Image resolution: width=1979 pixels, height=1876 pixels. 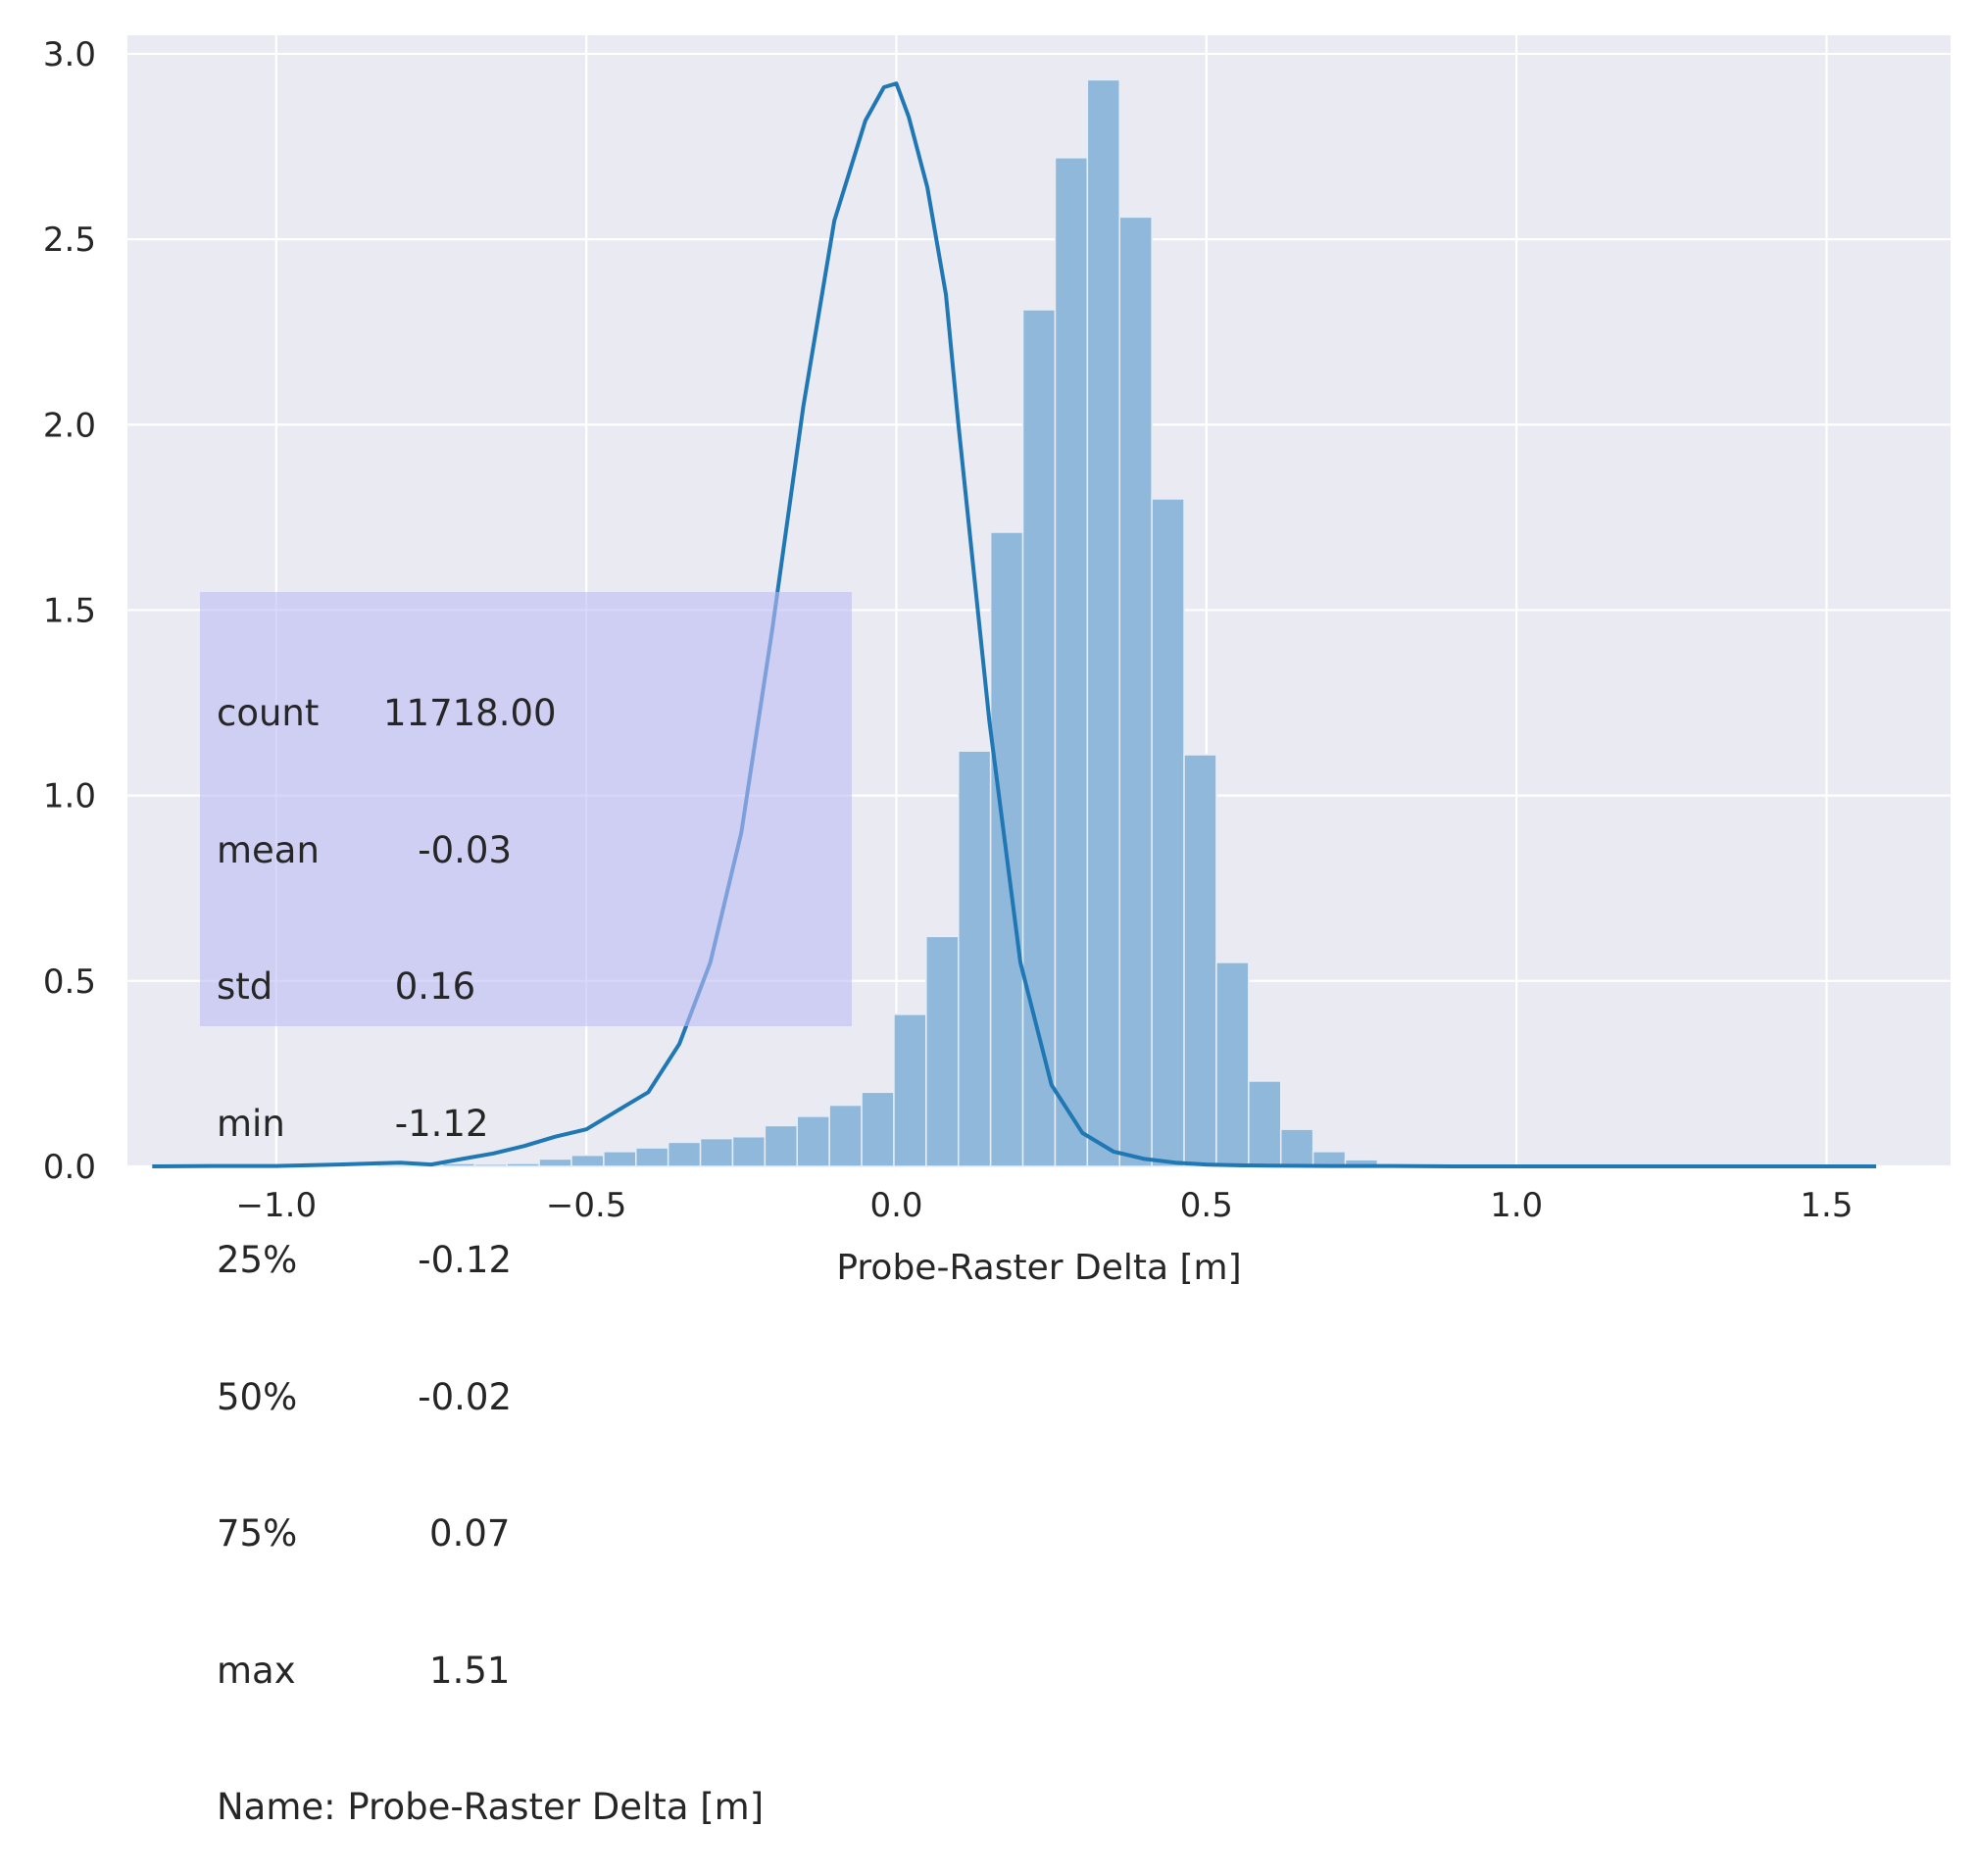 I want to click on y-tick-label: 1.5, so click(x=69, y=610).